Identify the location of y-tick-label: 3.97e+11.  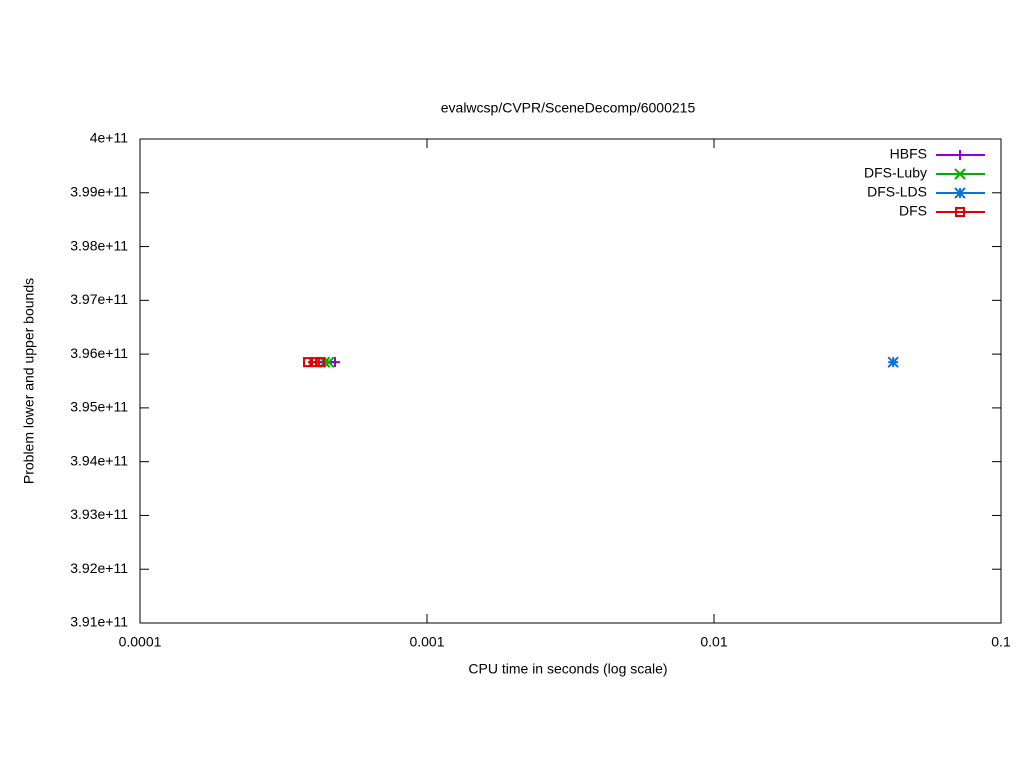
(99, 299).